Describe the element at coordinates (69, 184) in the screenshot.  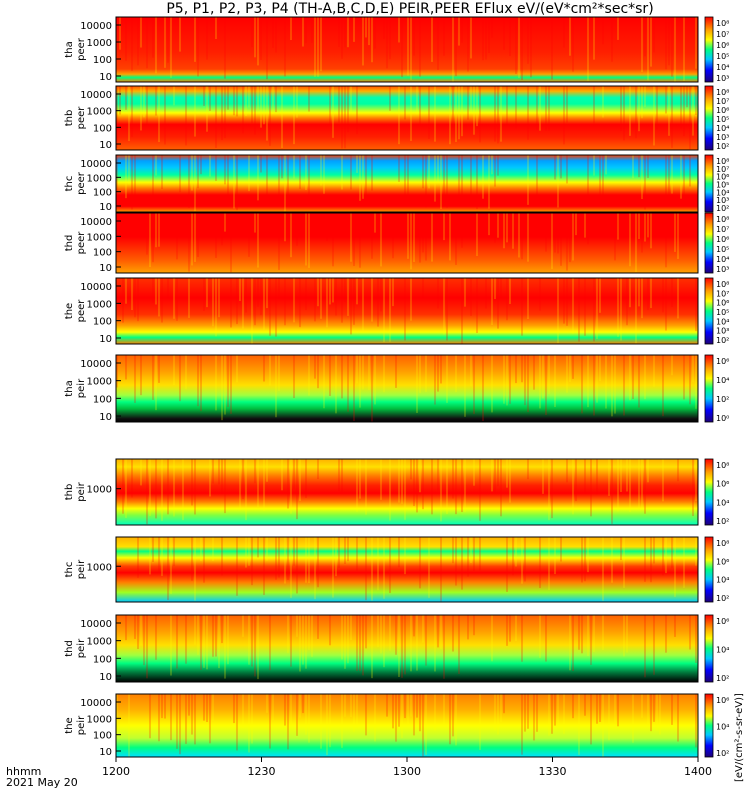
I see `panel-probe-label: thc` at that location.